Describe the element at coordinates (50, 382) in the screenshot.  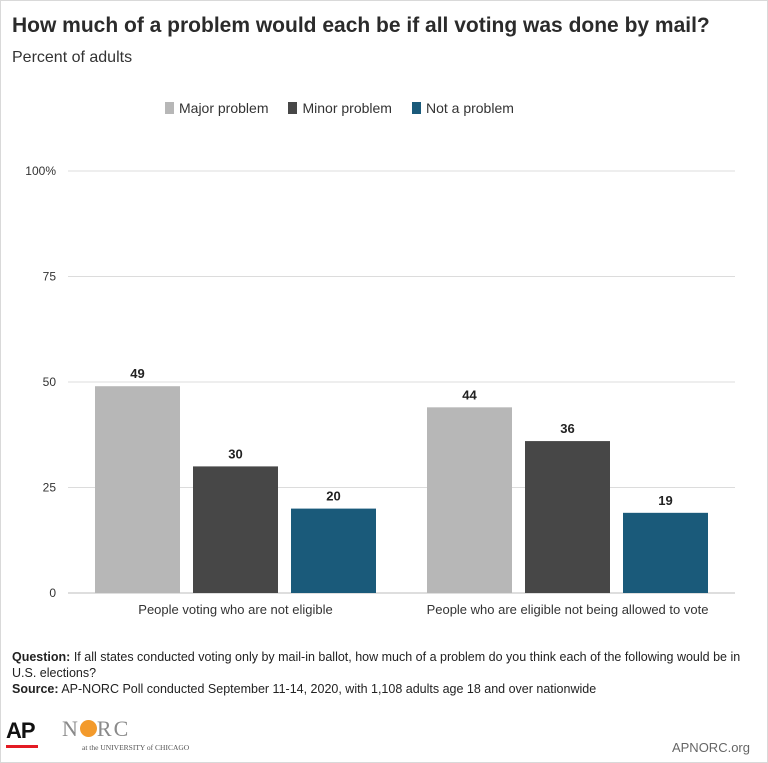
I see `y-tick-label: 50` at that location.